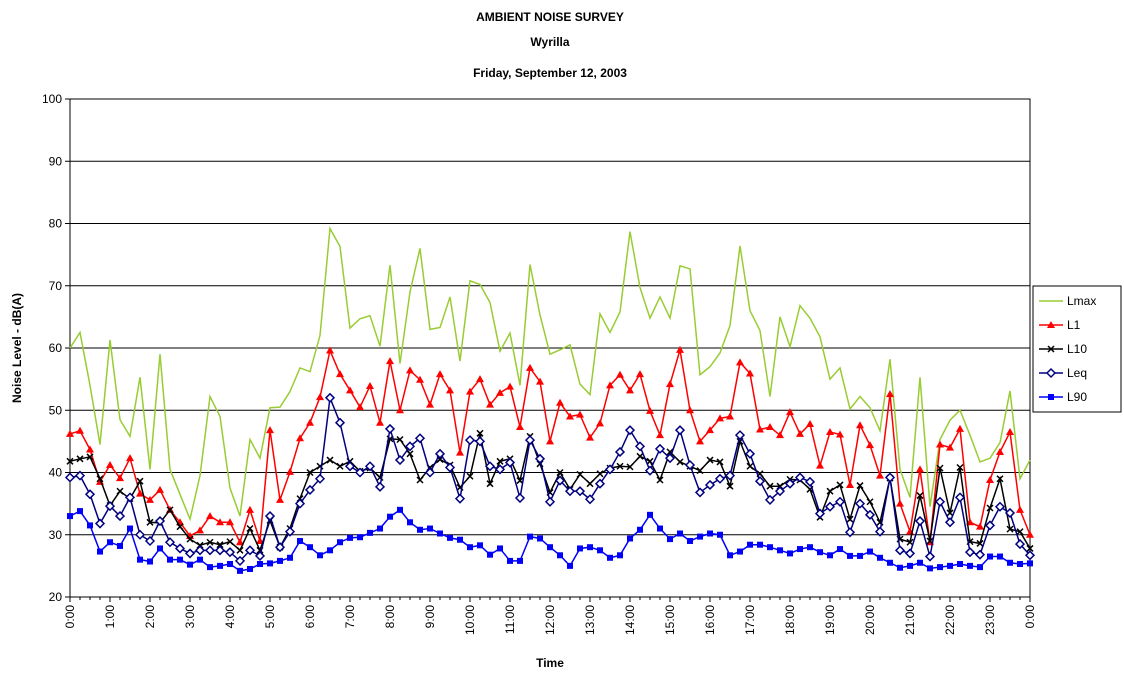 This screenshot has width=1124, height=673. I want to click on x-tick-label: 11:00, so click(510, 619).